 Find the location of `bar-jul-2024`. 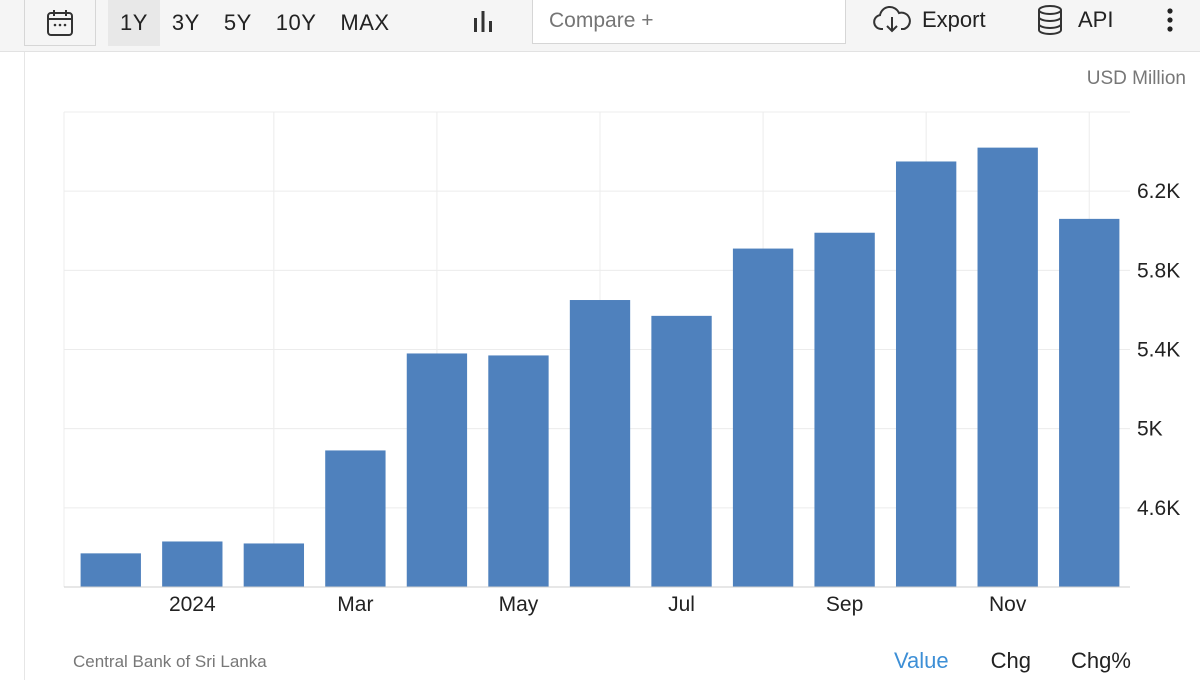

bar-jul-2024 is located at coordinates (681, 451).